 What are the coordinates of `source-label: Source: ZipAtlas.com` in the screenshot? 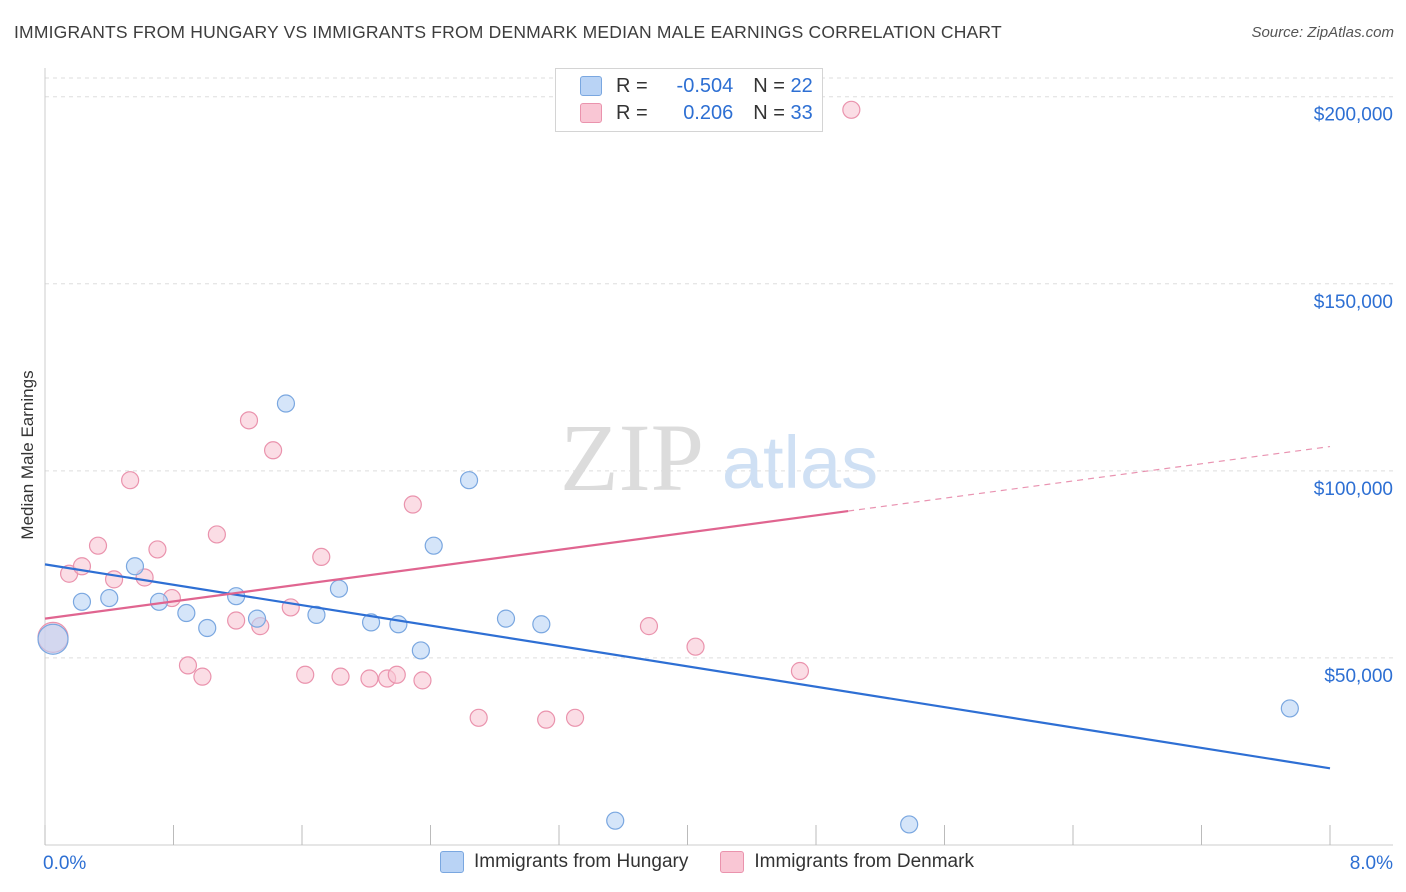 It's located at (1322, 32).